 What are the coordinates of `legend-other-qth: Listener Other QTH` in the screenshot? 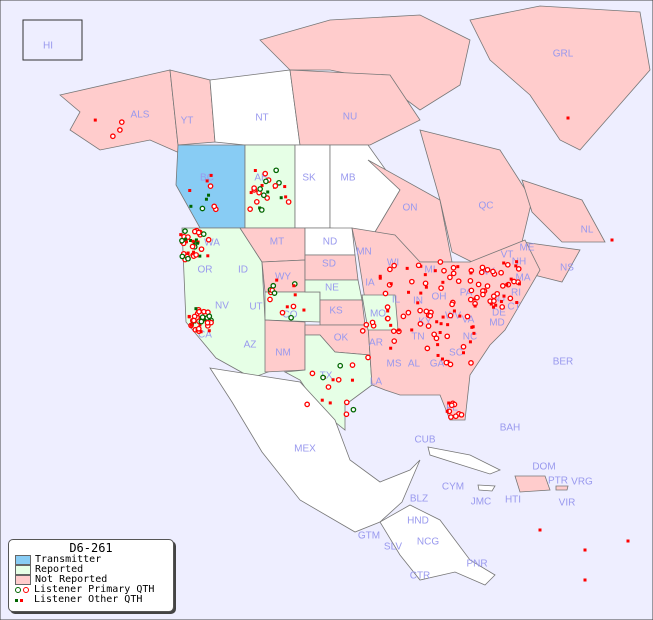 It's located at (91, 600).